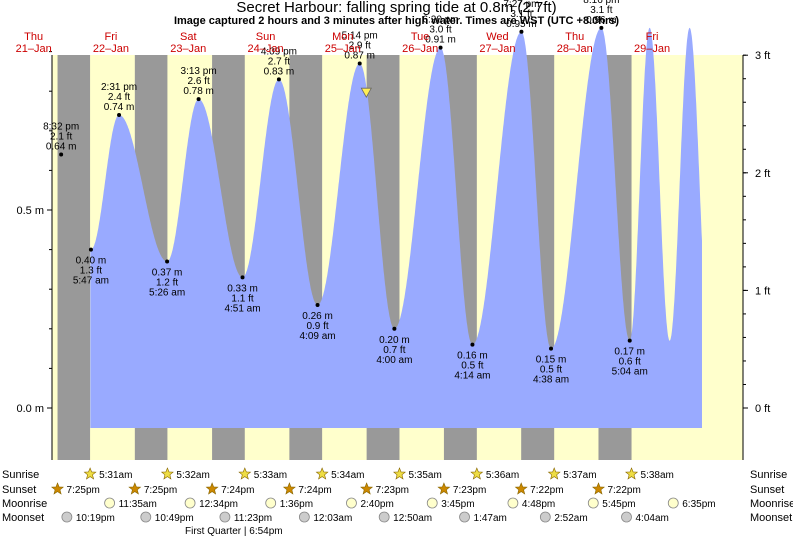  I want to click on moonrise-time: 4:48pm, so click(538, 504).